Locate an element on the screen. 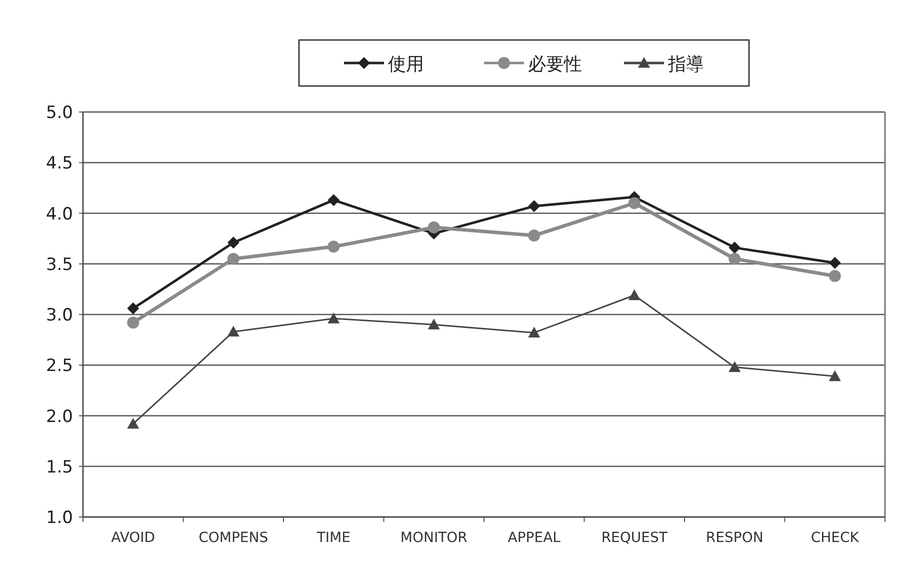 Image resolution: width=905 pixels, height=566 pixels. y-tick-label: 1.0 is located at coordinates (59, 518).